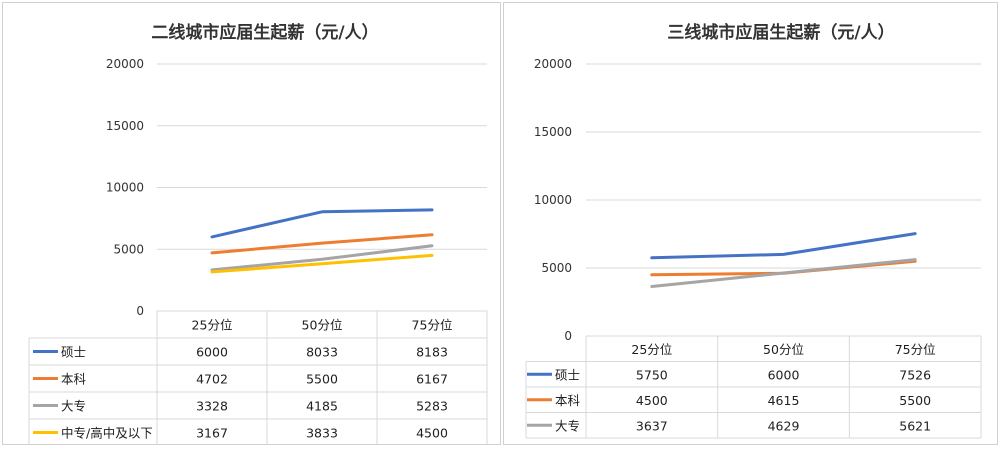  What do you see at coordinates (212, 433) in the screenshot?
I see `data-label: 3167` at bounding box center [212, 433].